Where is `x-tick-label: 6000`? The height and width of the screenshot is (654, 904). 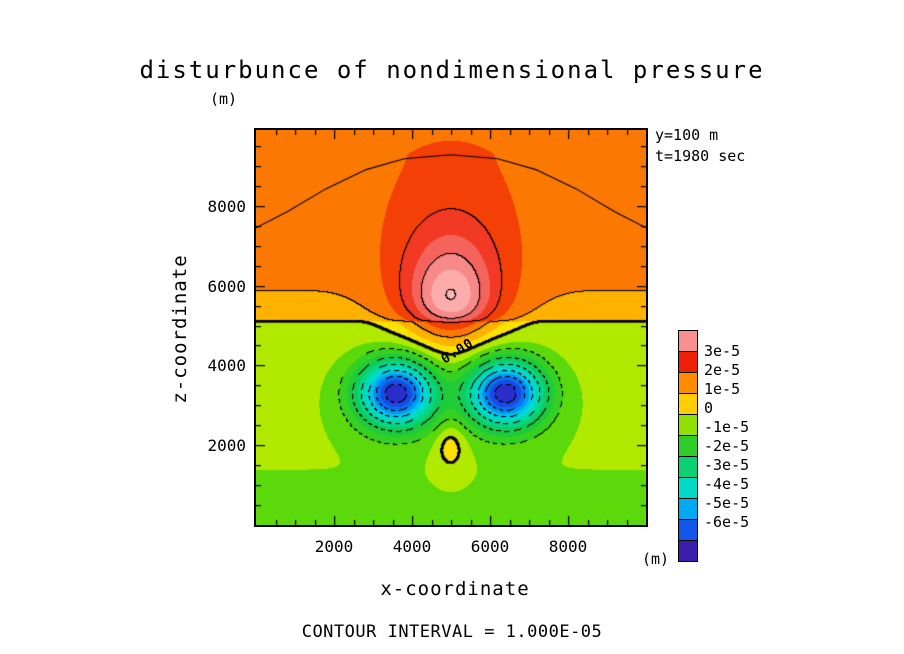 x-tick-label: 6000 is located at coordinates (490, 546).